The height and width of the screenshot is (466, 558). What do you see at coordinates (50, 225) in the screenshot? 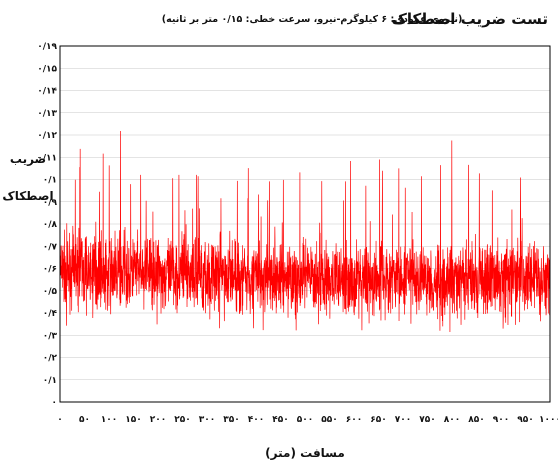
I see `y-tick-label: ۰/۸` at bounding box center [50, 225].